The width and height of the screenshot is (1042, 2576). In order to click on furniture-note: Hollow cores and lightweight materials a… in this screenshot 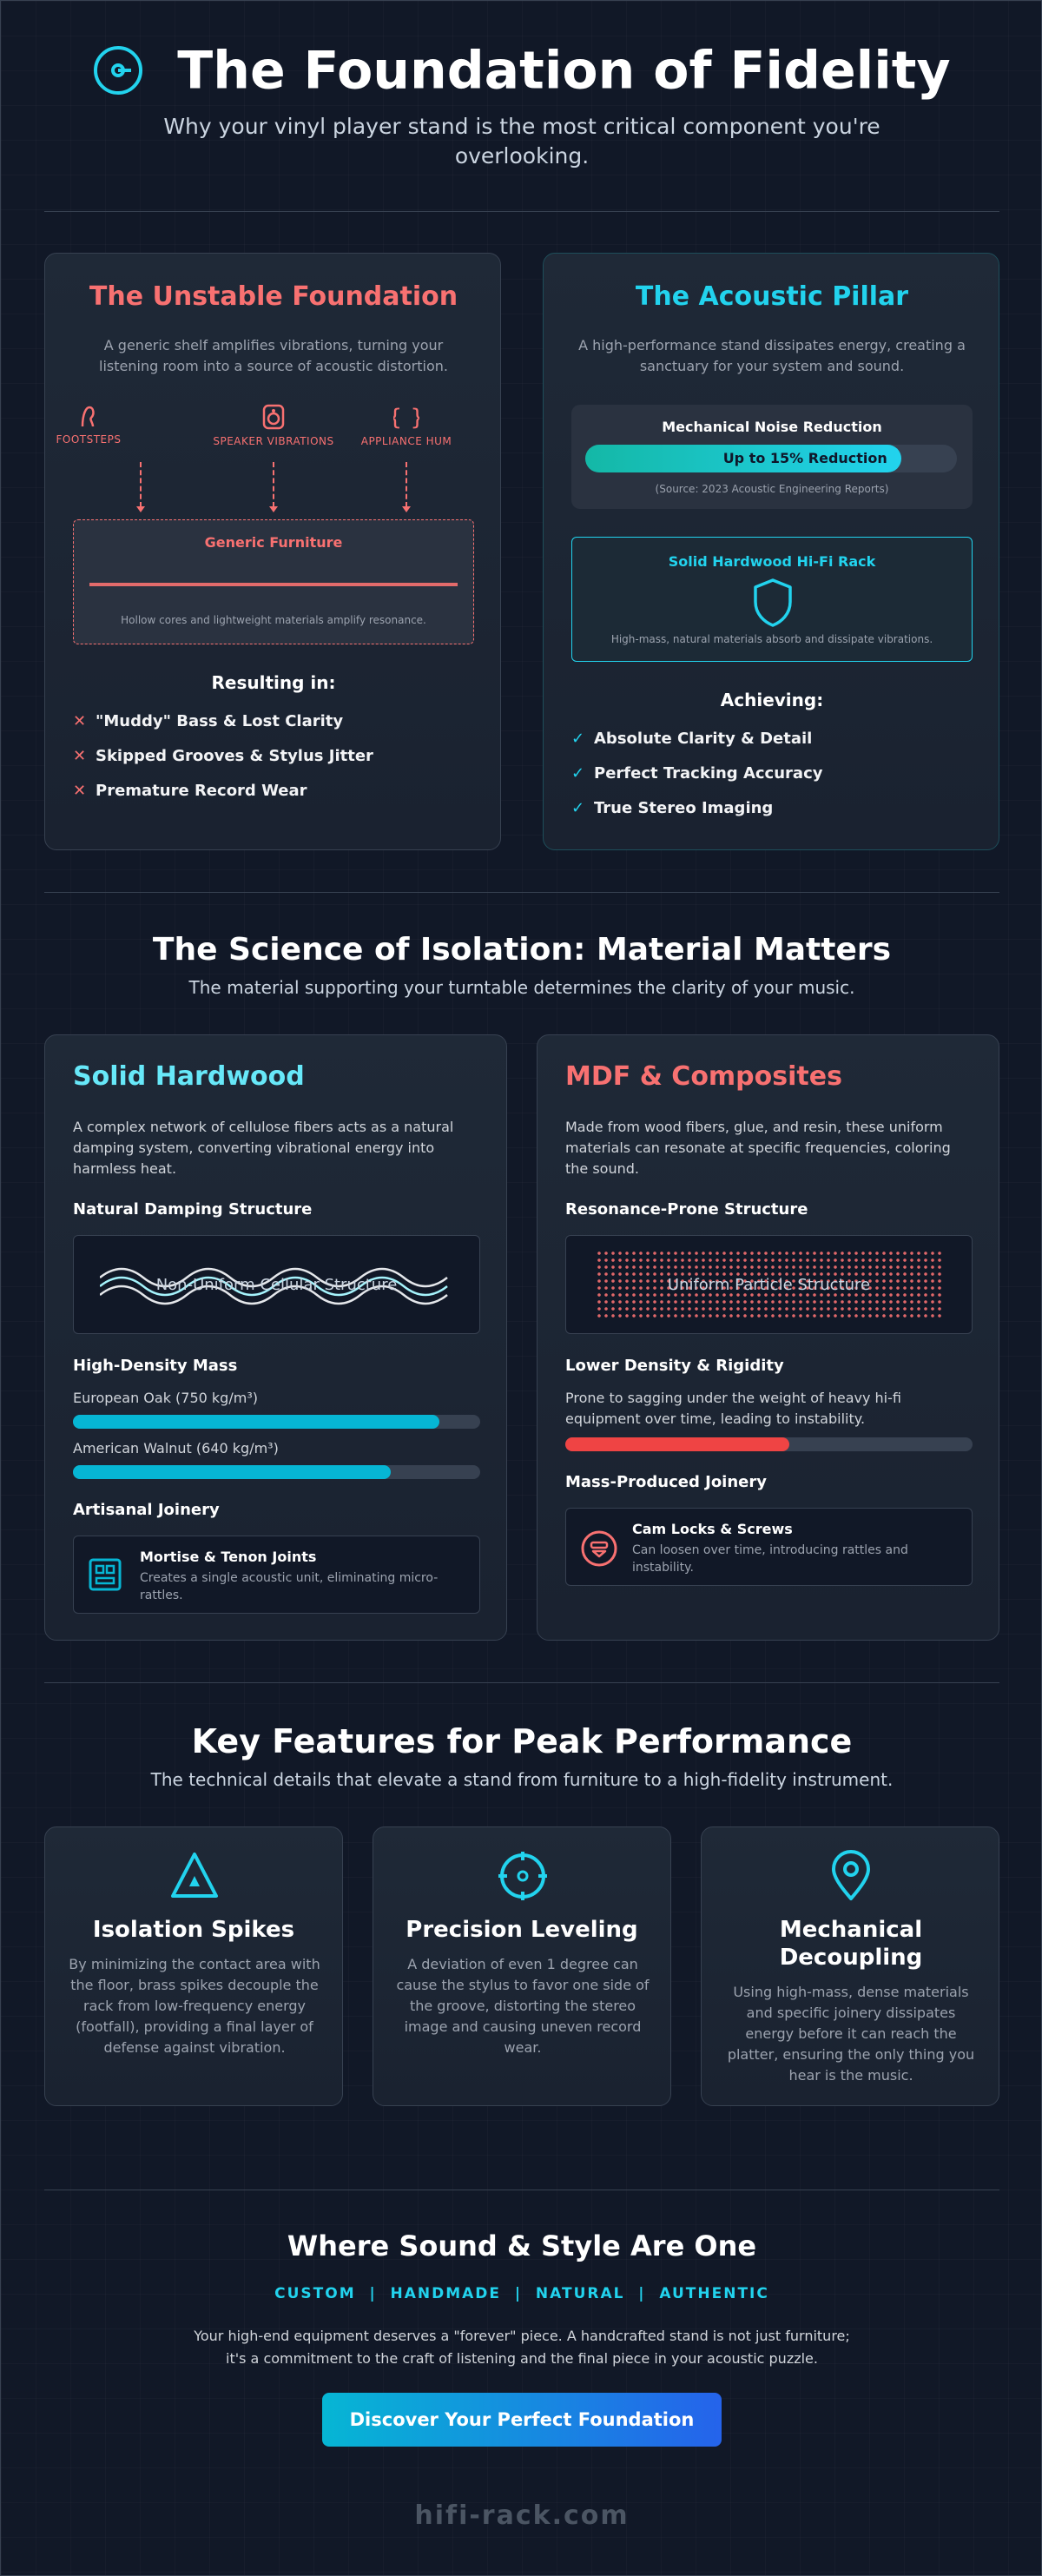, I will do `click(273, 620)`.